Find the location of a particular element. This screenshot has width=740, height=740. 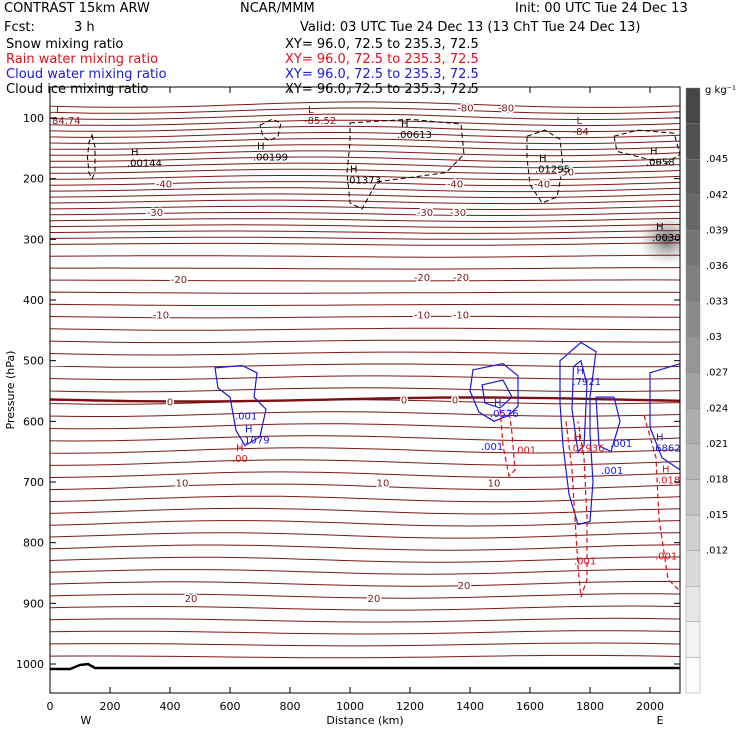

legend-field-name: Snow mixing ratio is located at coordinates (64, 44).